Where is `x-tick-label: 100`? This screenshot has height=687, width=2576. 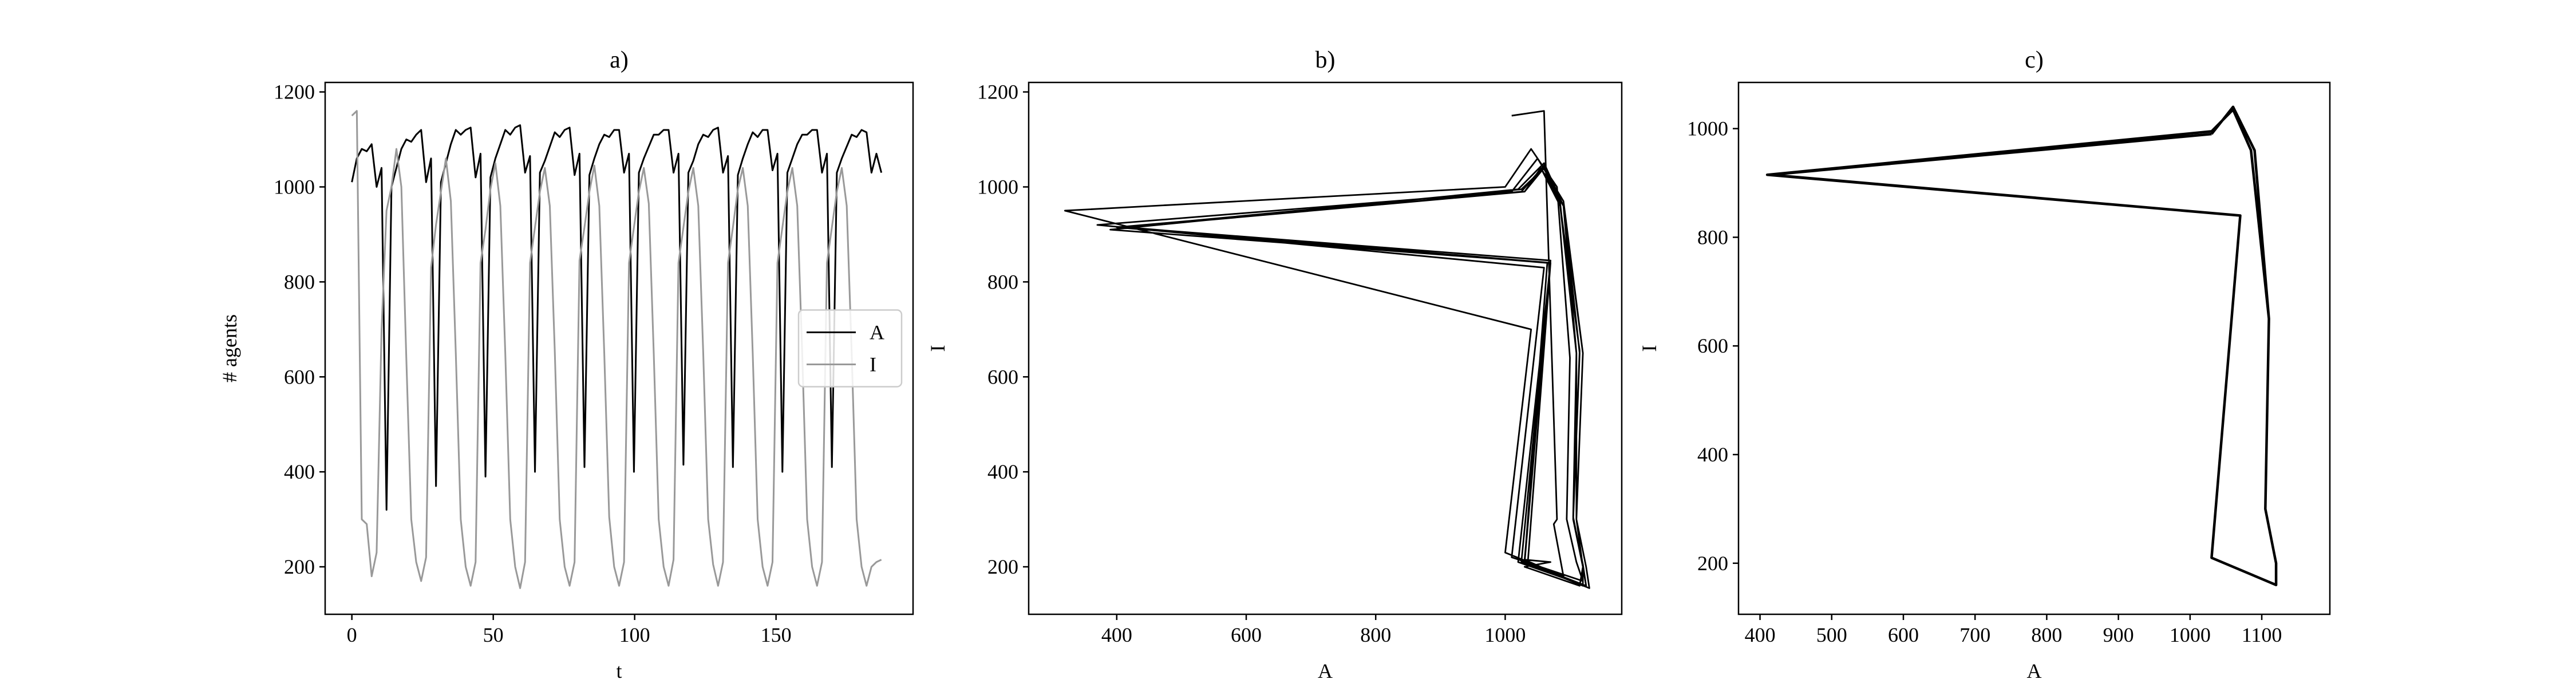 x-tick-label: 100 is located at coordinates (634, 634).